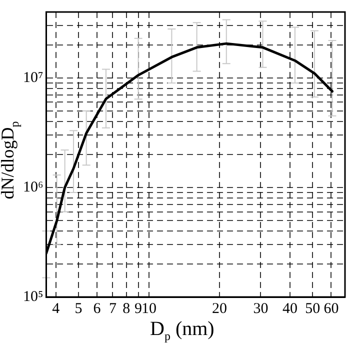 Image resolution: width=347 pixels, height=349 pixels. Describe the element at coordinates (33, 187) in the screenshot. I see `y-tick-label: 10⁶` at that location.